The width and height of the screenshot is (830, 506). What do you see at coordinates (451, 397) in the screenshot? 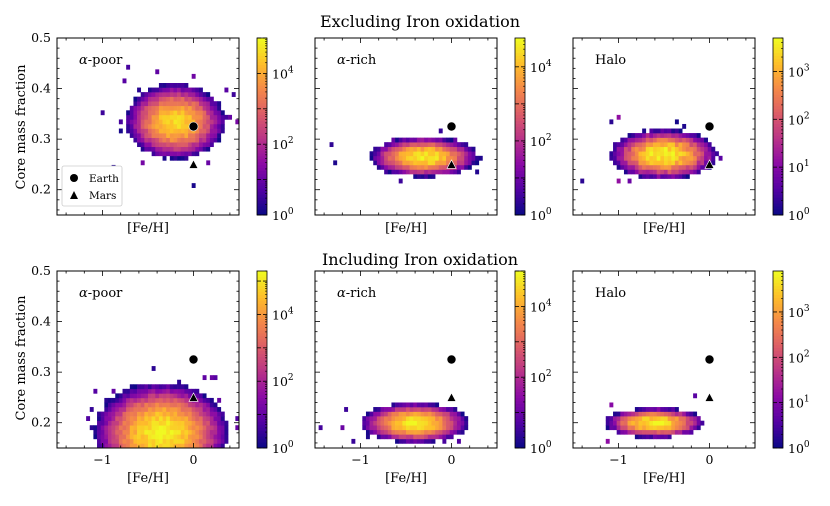
I see `mars-marker` at bounding box center [451, 397].